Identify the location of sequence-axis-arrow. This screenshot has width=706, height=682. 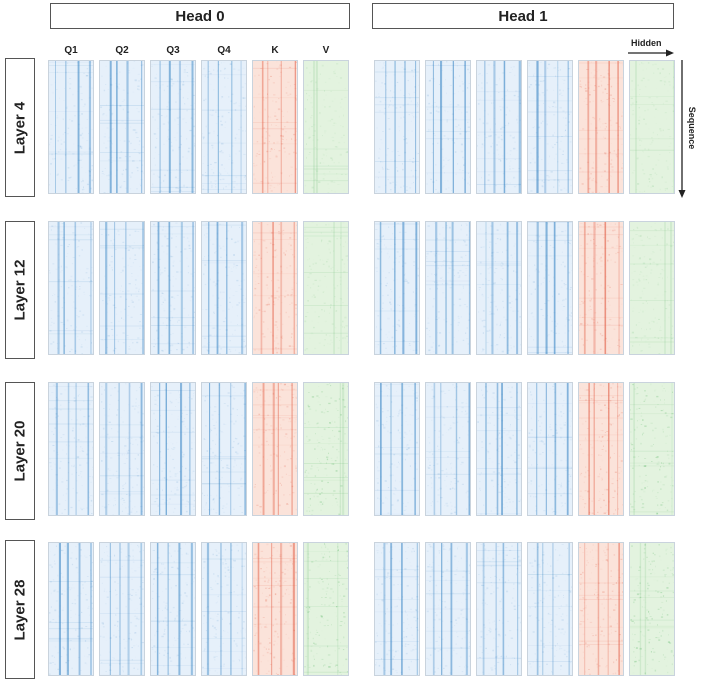
(682, 129).